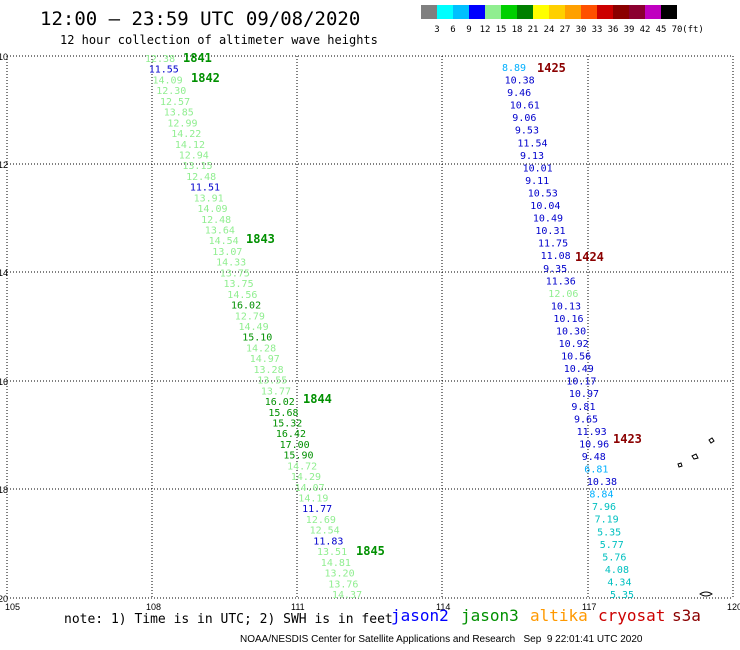 The width and height of the screenshot is (740, 650). Describe the element at coordinates (551, 68) in the screenshot. I see `pass-label-1425: 1425` at that location.